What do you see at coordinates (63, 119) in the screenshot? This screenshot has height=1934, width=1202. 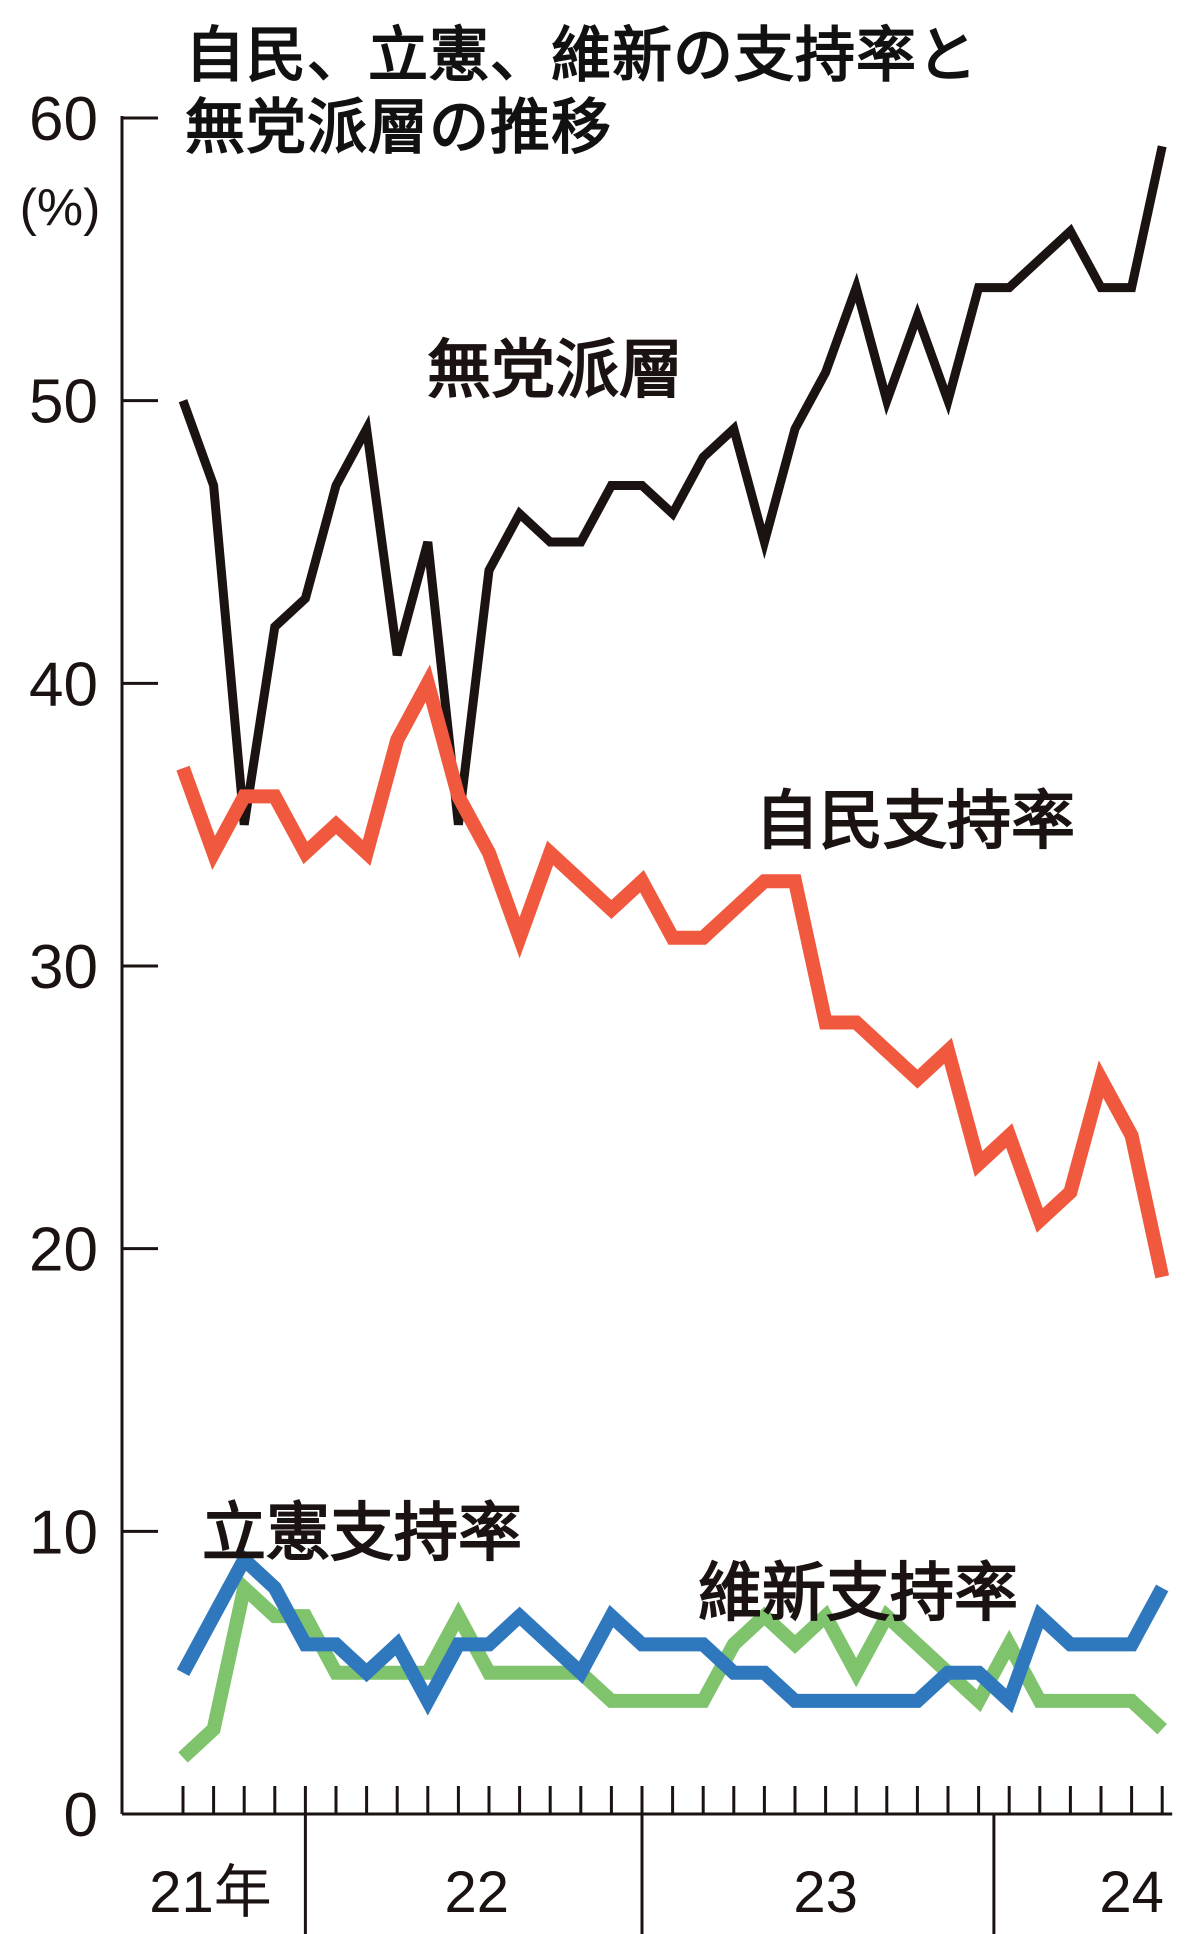 I see `y-tick-label-60: 60` at bounding box center [63, 119].